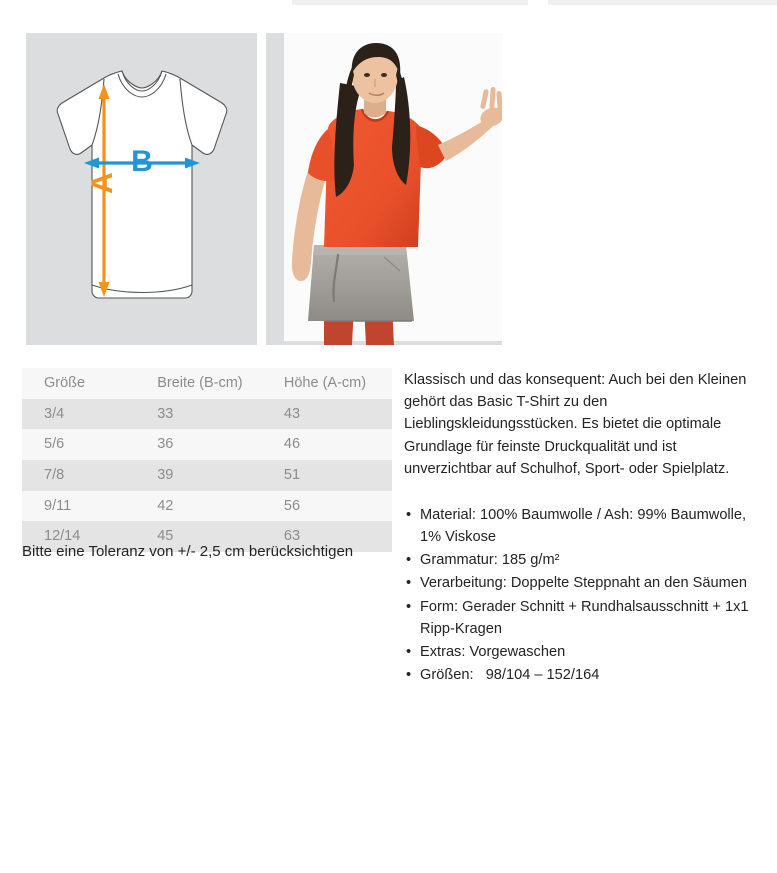 This screenshot has width=777, height=873. Describe the element at coordinates (292, 413) in the screenshot. I see `cell-height: 43` at that location.